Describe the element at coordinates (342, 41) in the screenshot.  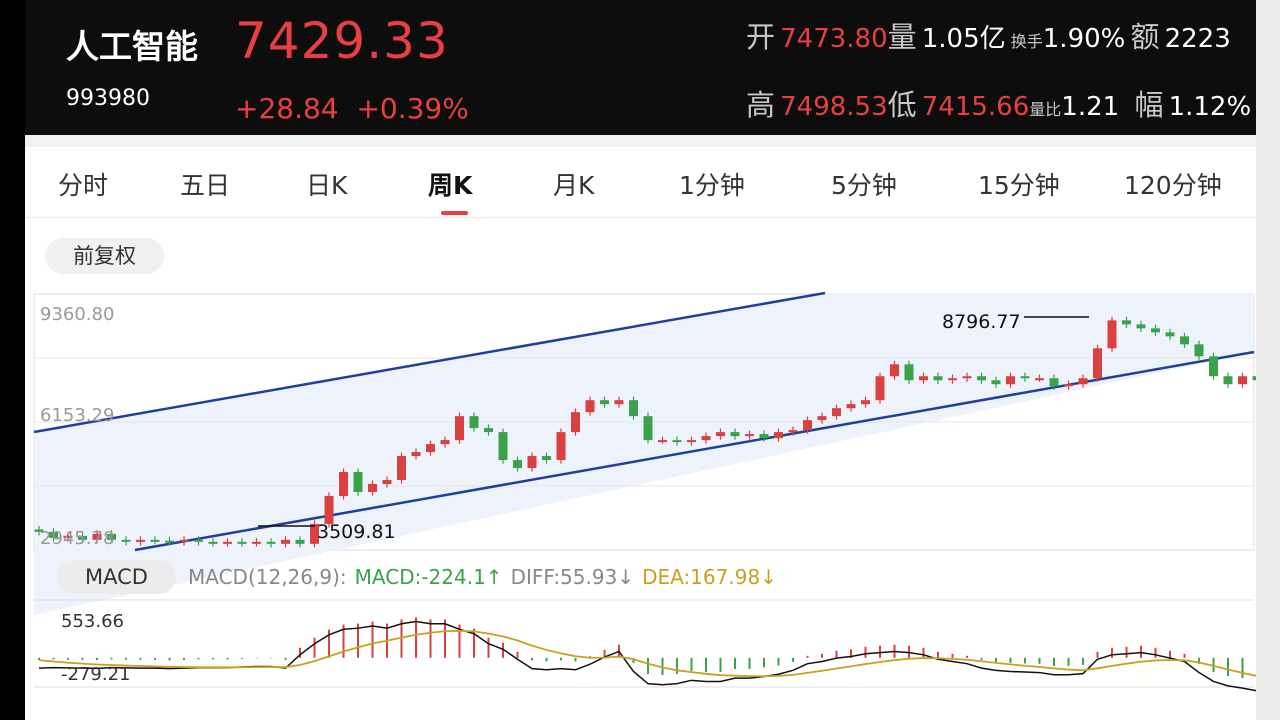
I see `current-price: 7429.33` at that location.